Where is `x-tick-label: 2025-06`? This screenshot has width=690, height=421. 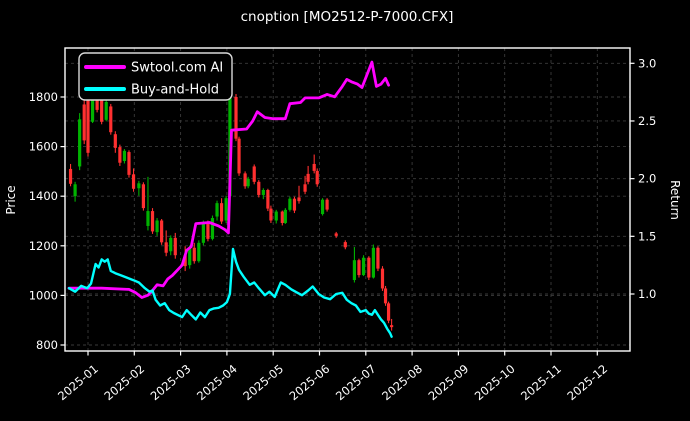
x-tick-label: 2025-06 is located at coordinates (310, 383).